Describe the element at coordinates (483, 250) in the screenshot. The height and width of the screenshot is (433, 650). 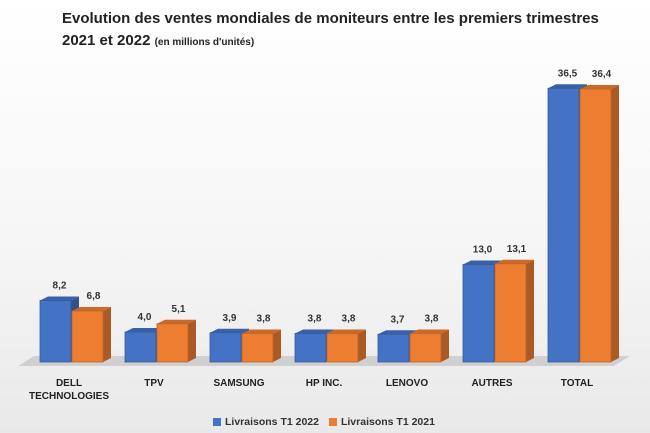
I see `data-label-2022-5: 13,0` at that location.